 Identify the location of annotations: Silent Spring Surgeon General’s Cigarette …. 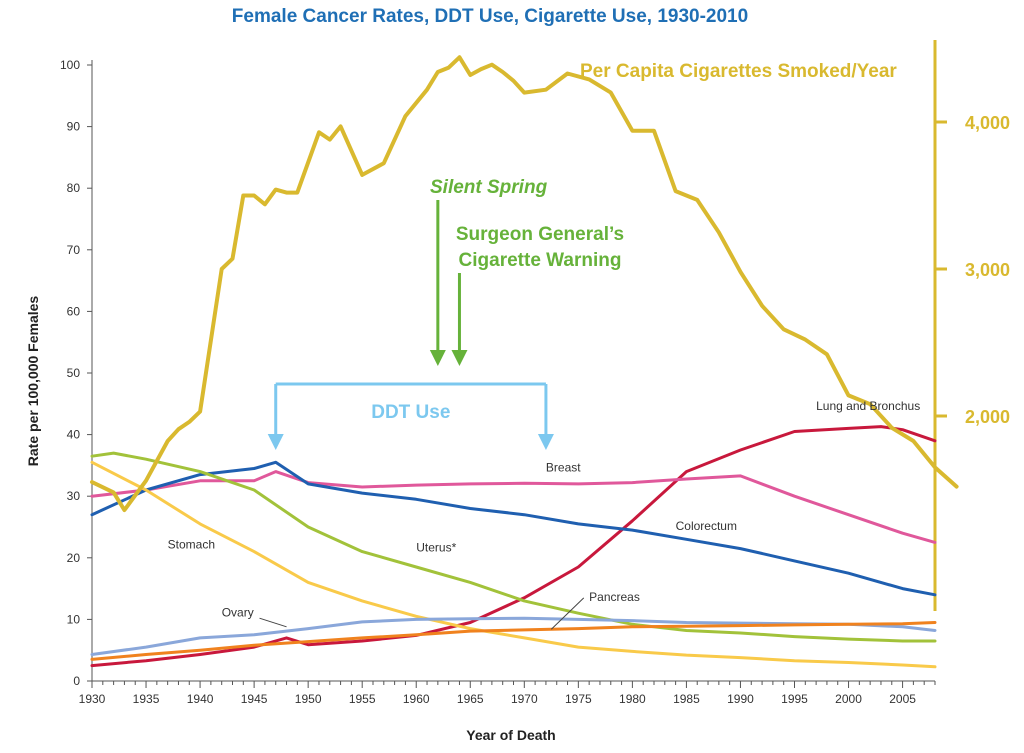
(445, 313).